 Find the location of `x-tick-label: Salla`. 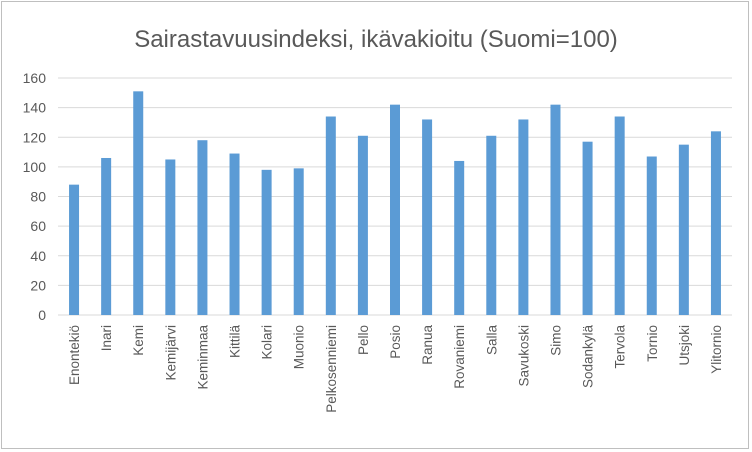

x-tick-label: Salla is located at coordinates (491, 340).